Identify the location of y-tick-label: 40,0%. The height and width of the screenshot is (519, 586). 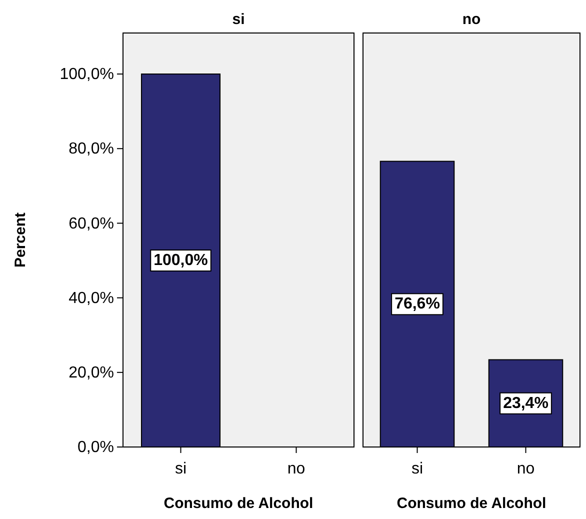
(91, 298).